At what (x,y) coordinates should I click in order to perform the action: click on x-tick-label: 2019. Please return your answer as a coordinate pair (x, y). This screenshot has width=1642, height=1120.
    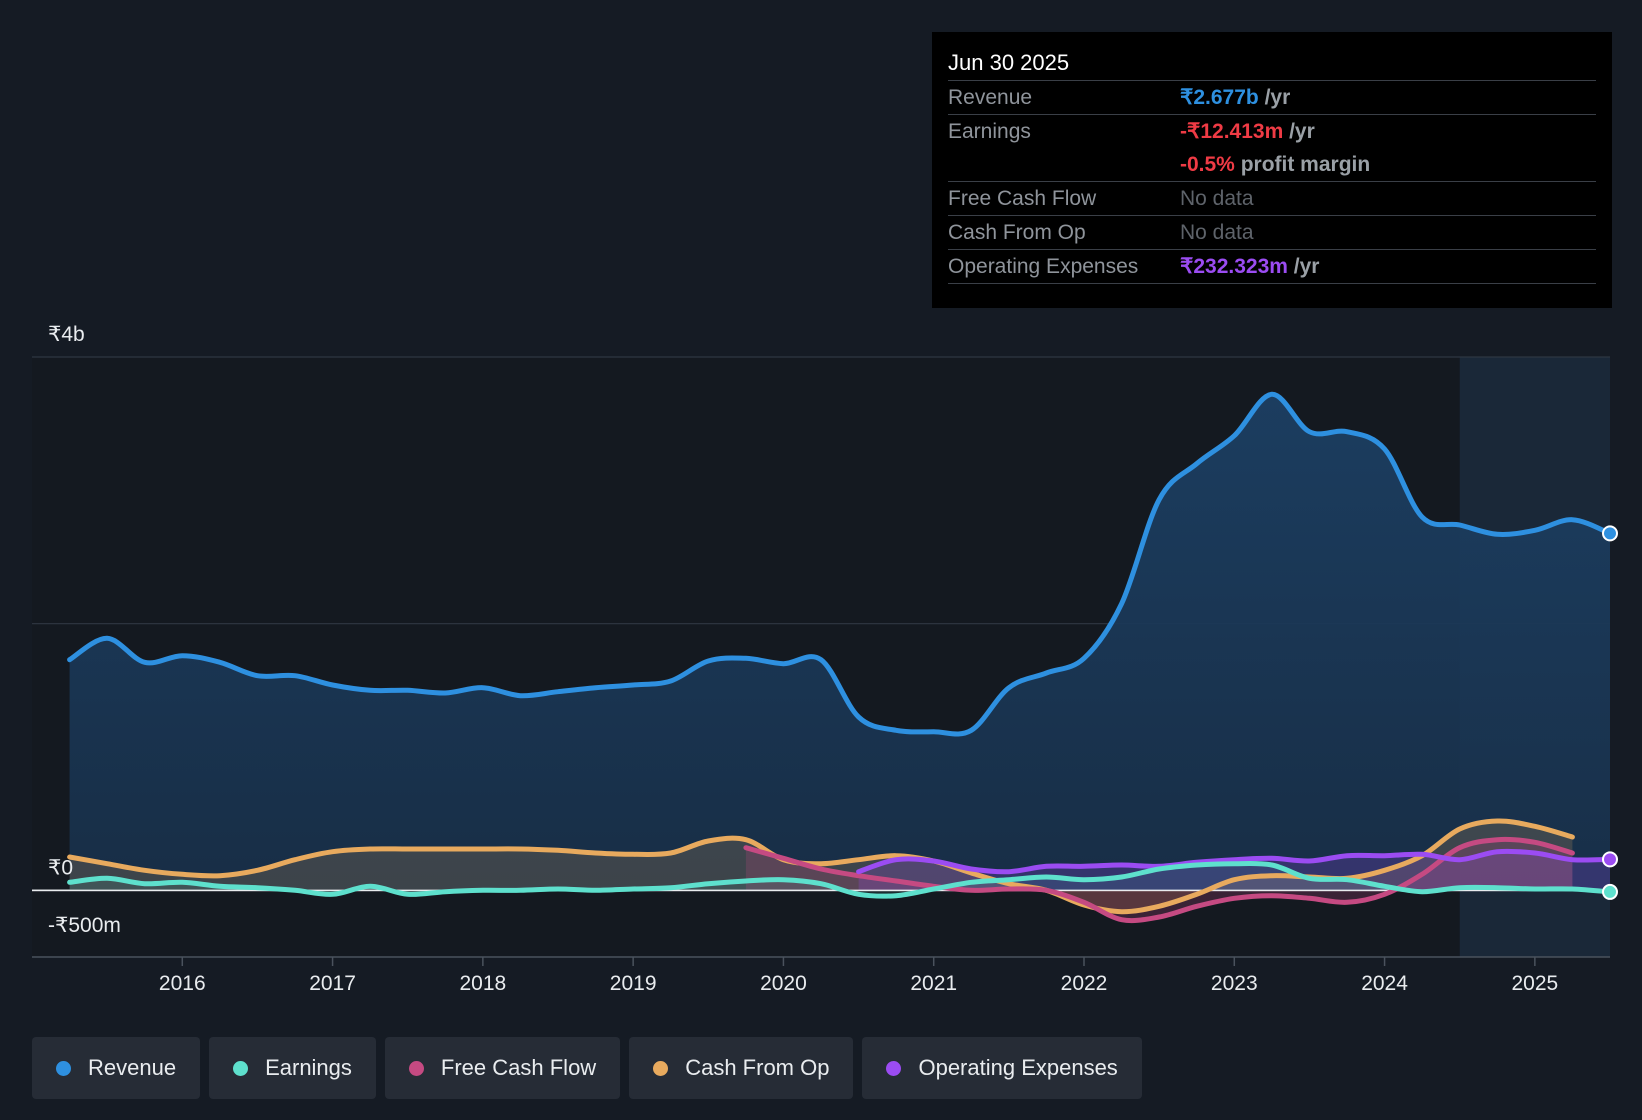
    Looking at the image, I should click on (633, 983).